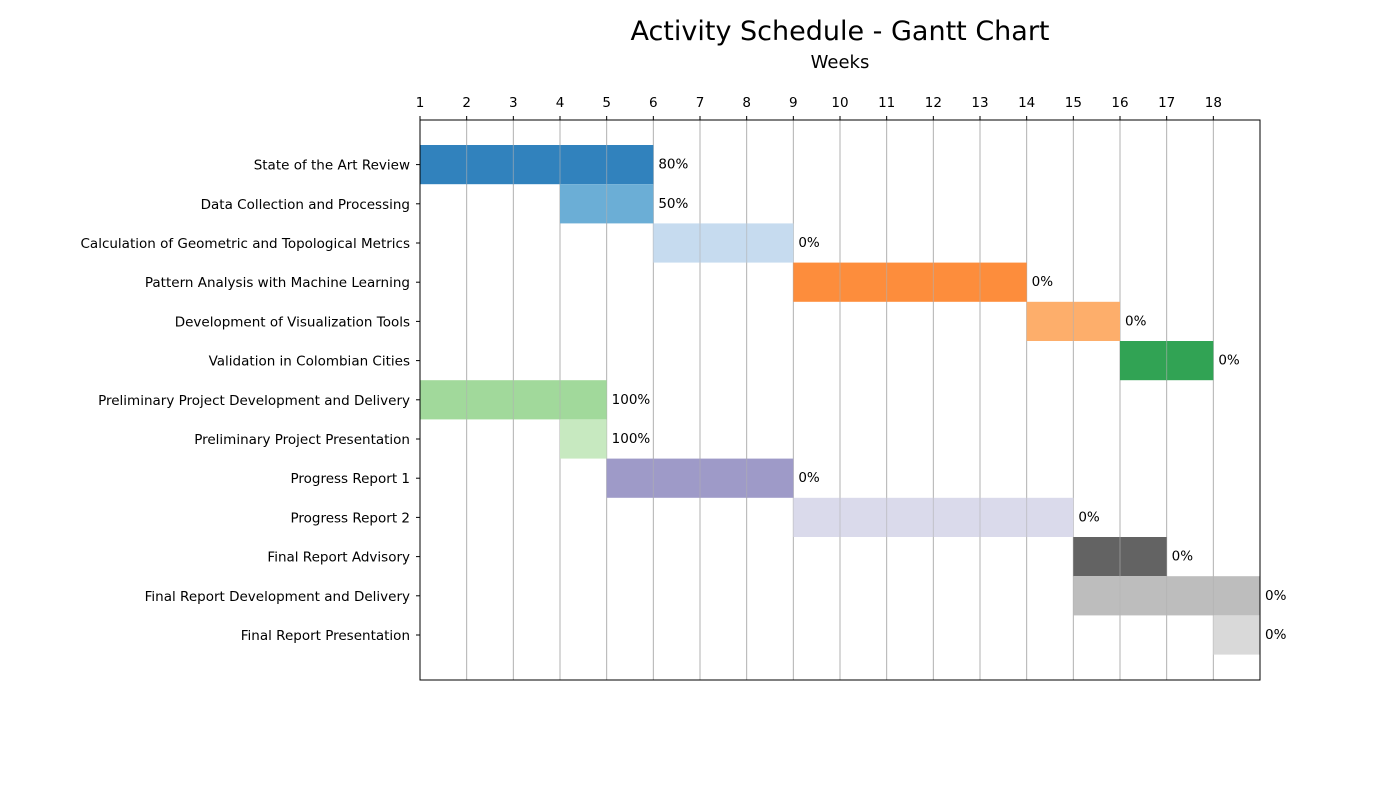 The height and width of the screenshot is (800, 1400). Describe the element at coordinates (466, 103) in the screenshot. I see `x-tick-label: 2` at that location.